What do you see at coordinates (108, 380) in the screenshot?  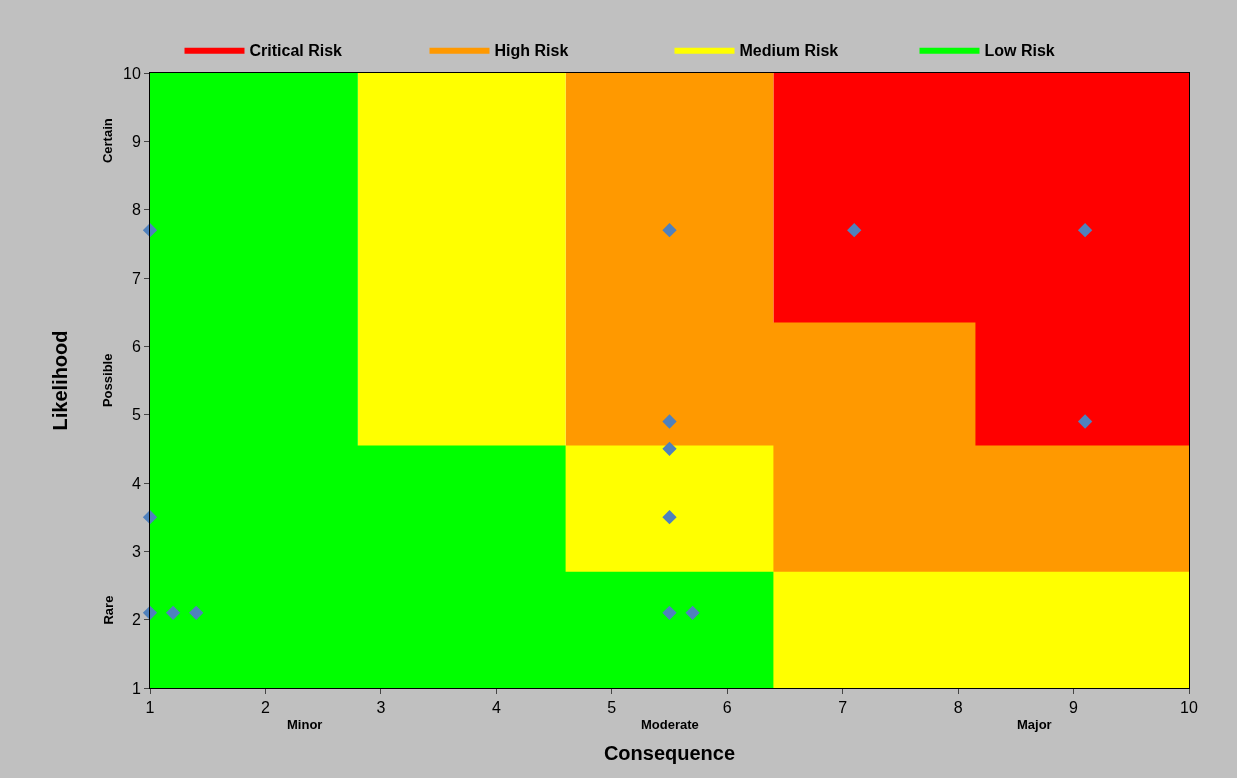 I see `text: Possible` at bounding box center [108, 380].